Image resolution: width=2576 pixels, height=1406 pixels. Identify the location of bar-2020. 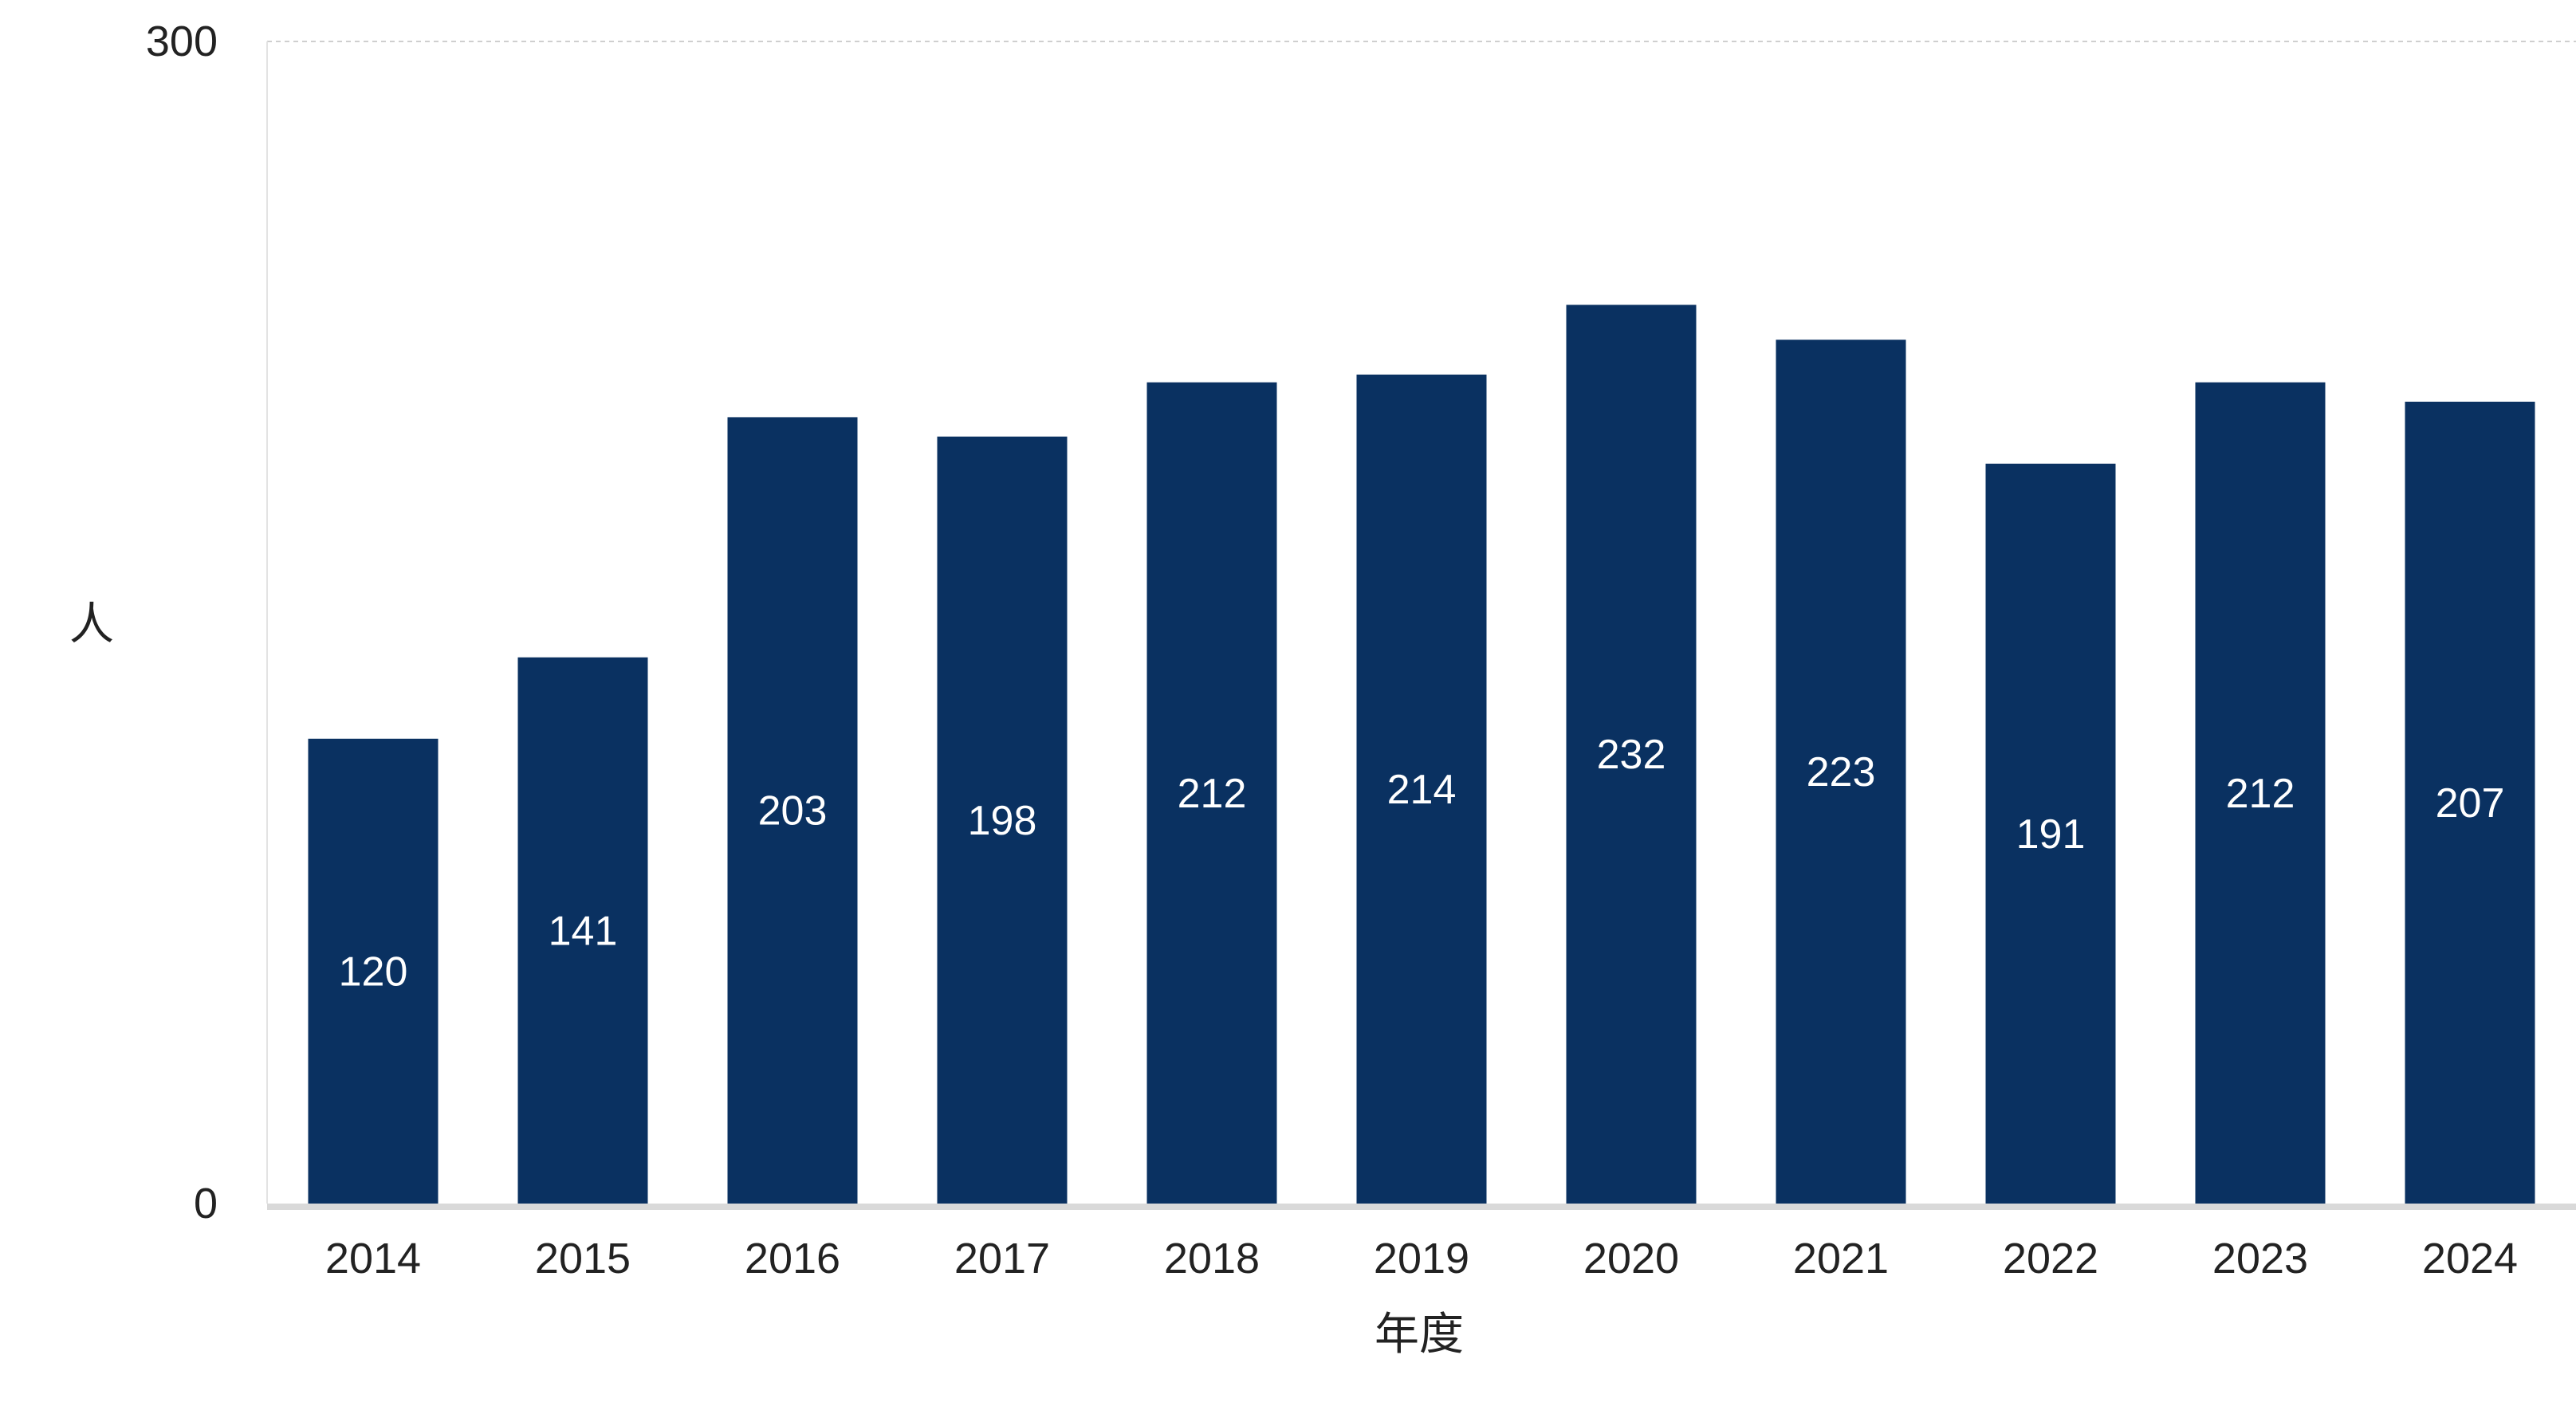
(1631, 754).